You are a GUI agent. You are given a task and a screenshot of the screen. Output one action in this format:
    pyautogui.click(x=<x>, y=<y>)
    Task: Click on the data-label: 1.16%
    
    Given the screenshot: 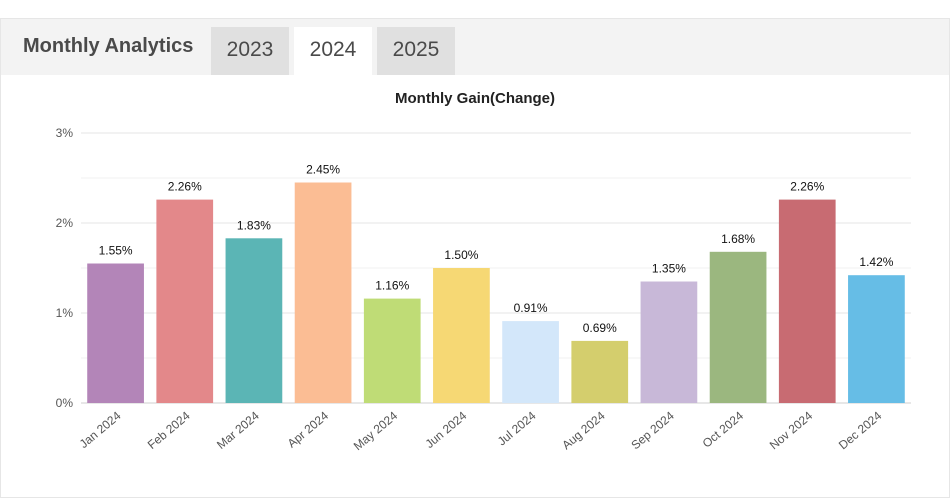 What is the action you would take?
    pyautogui.click(x=392, y=286)
    